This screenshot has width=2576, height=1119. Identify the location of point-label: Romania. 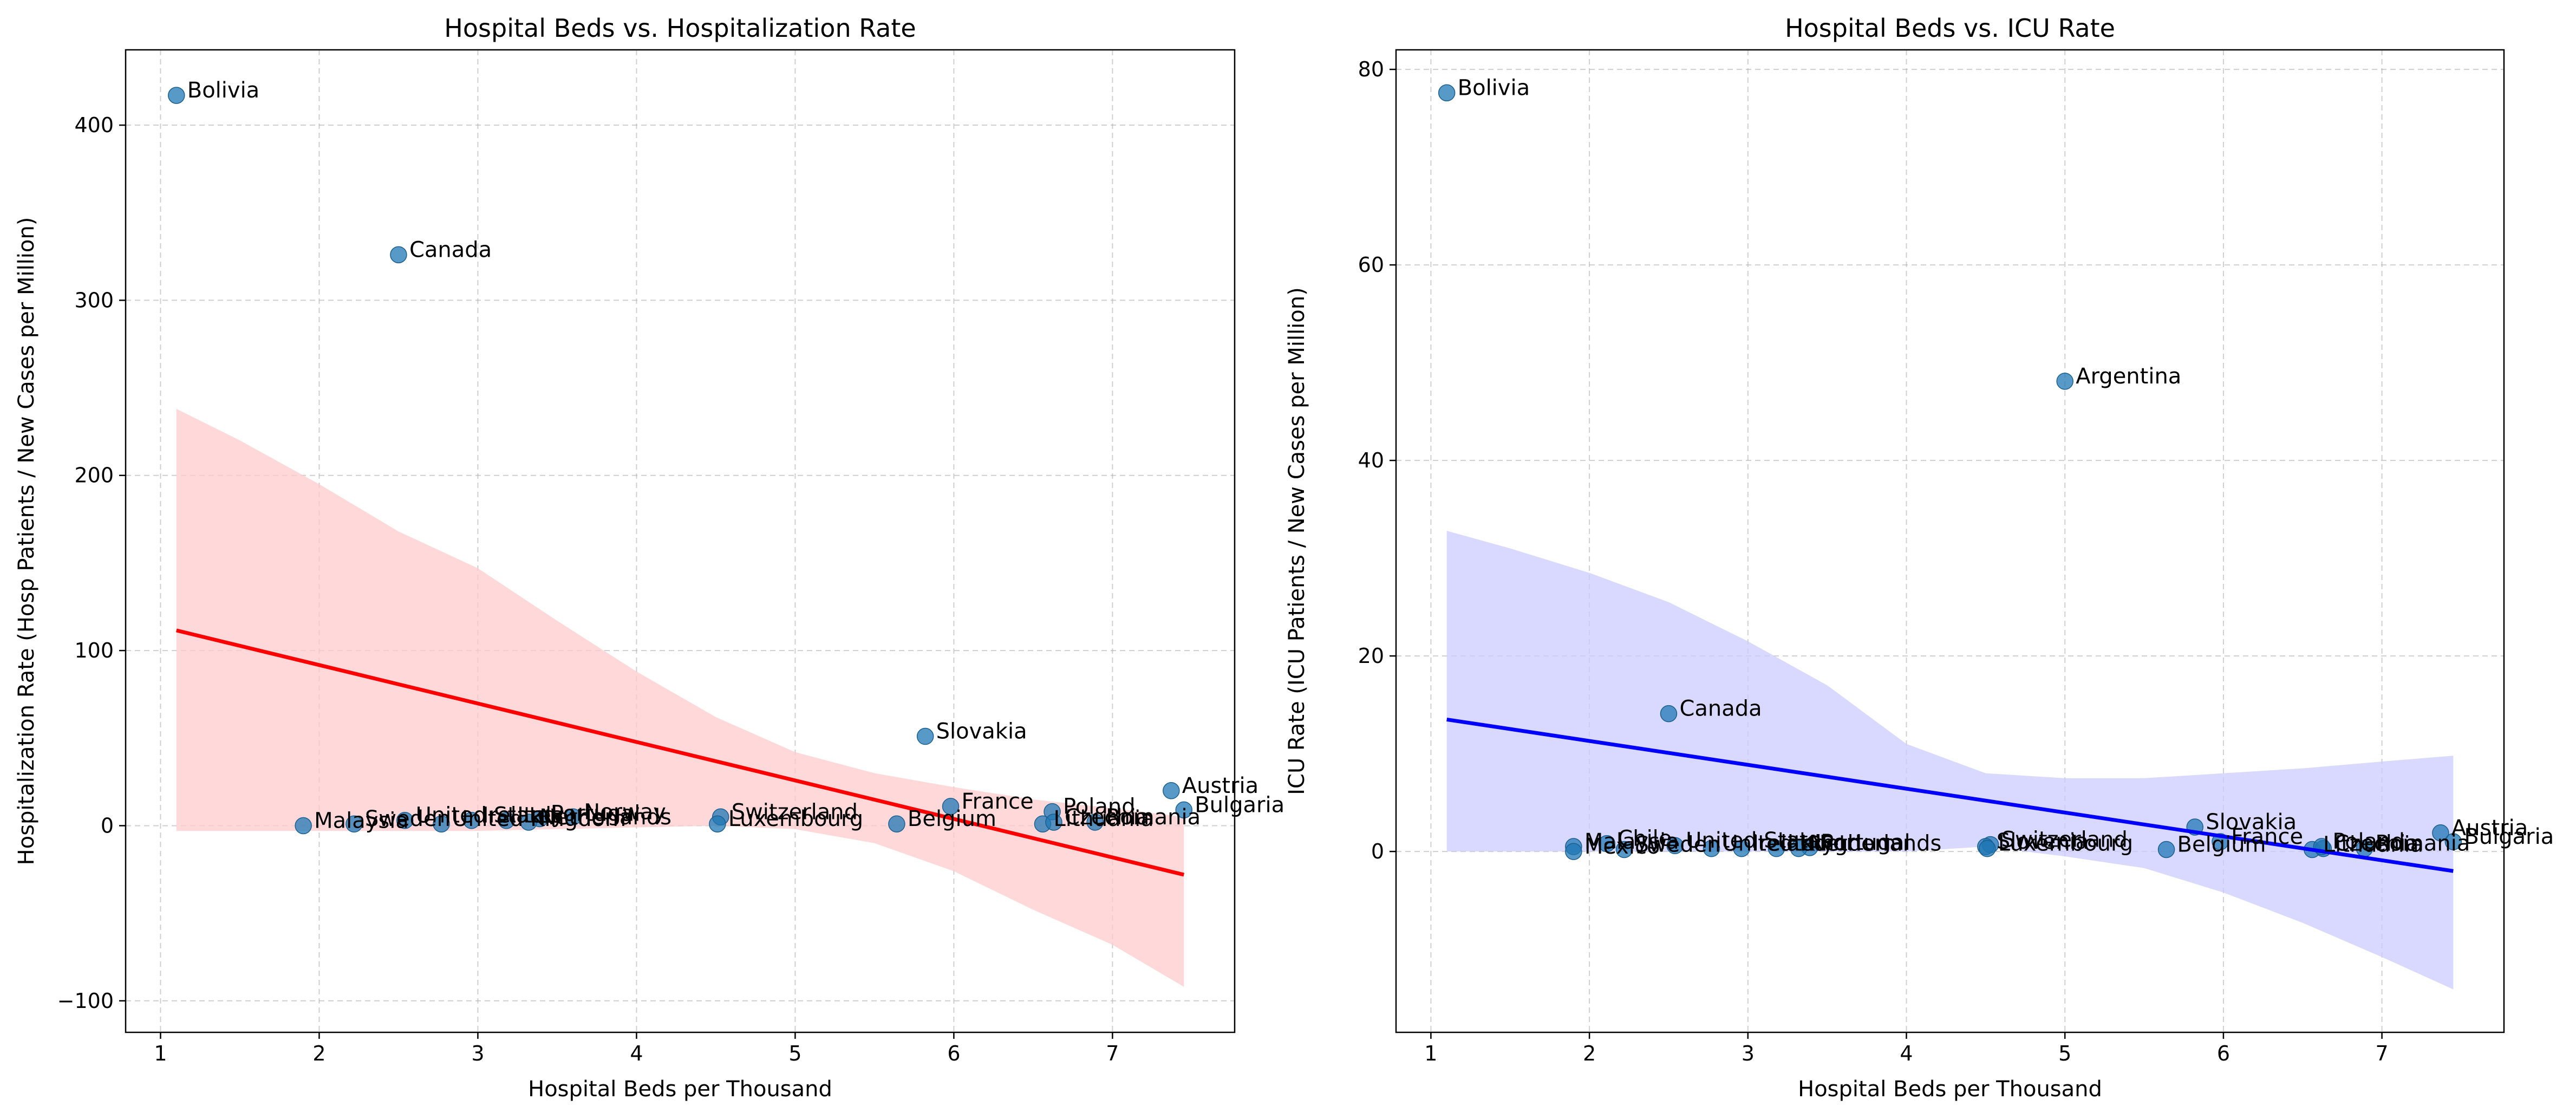
(2422, 843).